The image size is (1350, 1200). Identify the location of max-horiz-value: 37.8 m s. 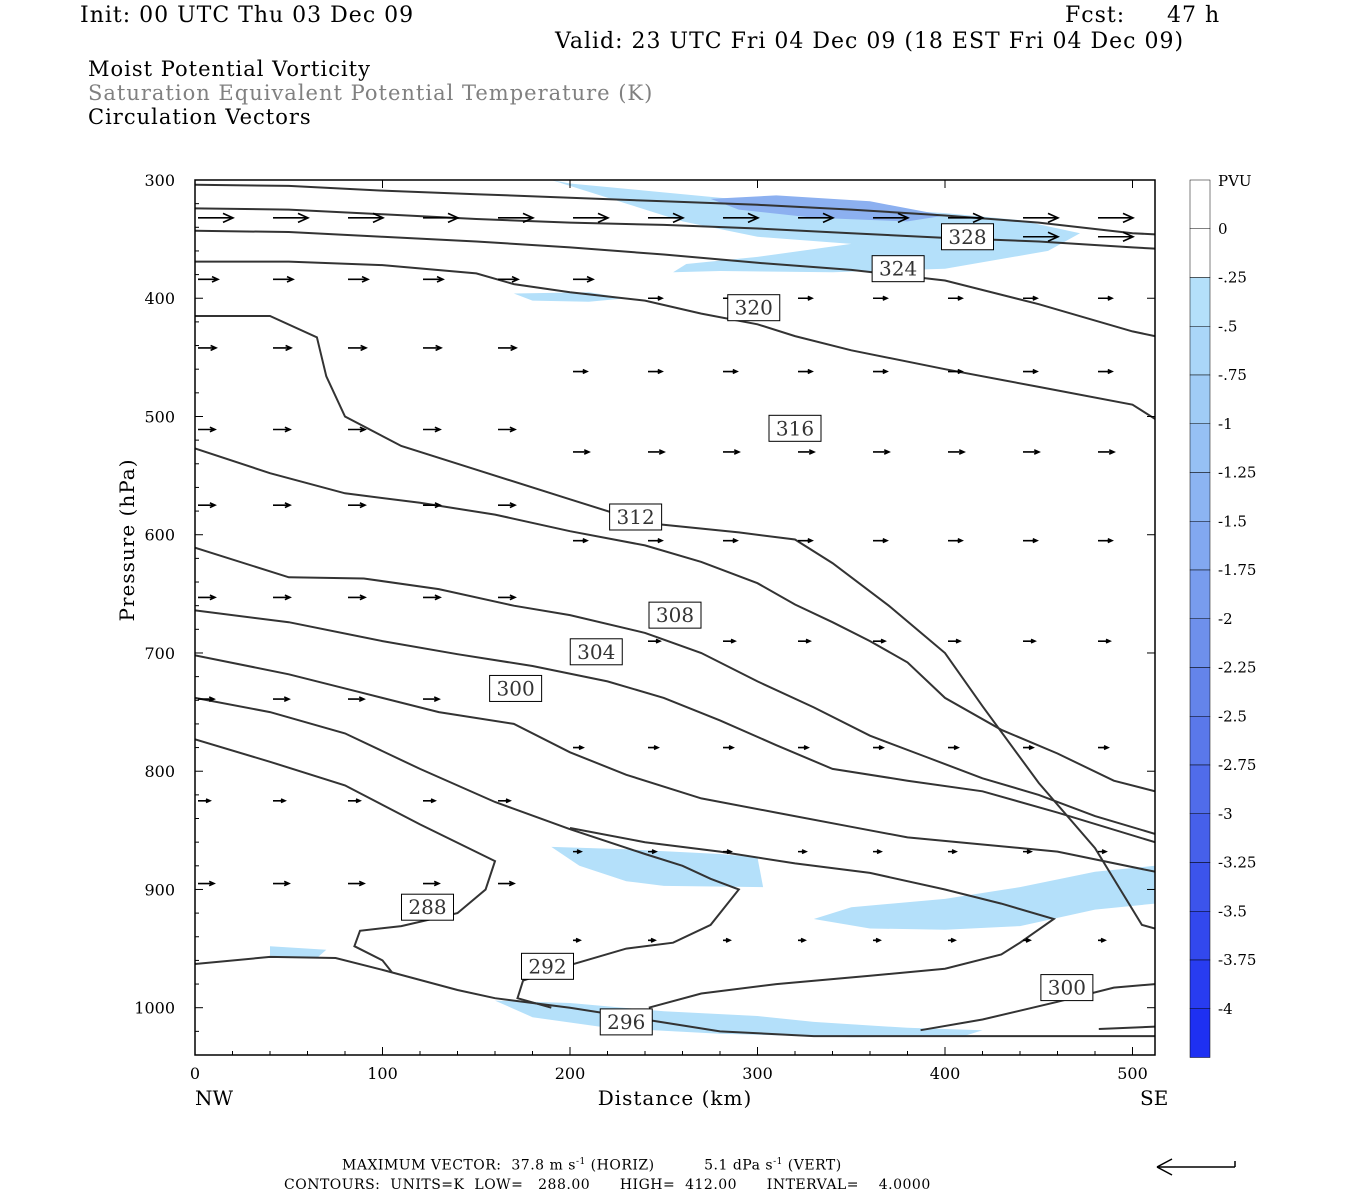
(543, 1165).